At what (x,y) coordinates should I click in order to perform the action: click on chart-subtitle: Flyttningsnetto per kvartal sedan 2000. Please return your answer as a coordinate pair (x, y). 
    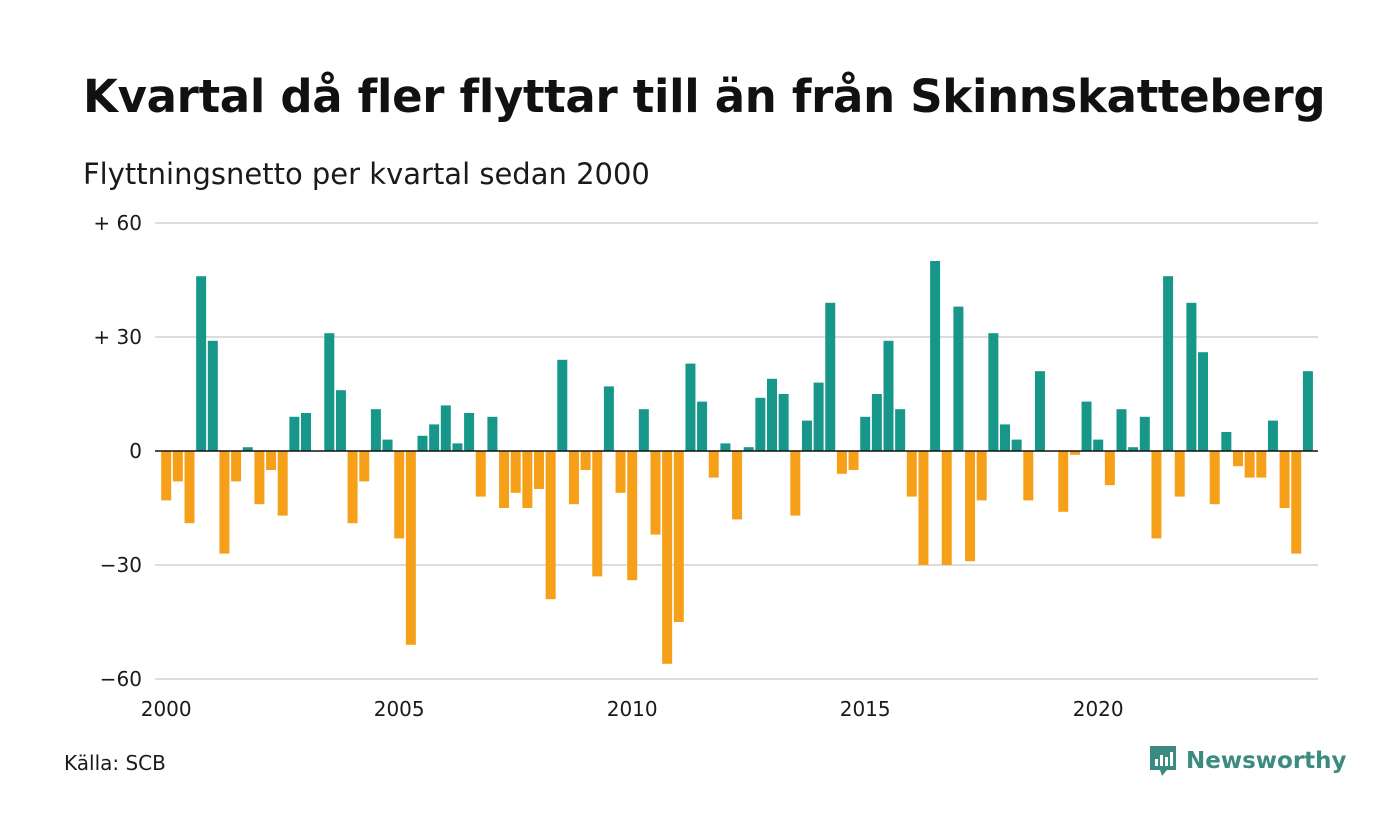
    Looking at the image, I should click on (366, 174).